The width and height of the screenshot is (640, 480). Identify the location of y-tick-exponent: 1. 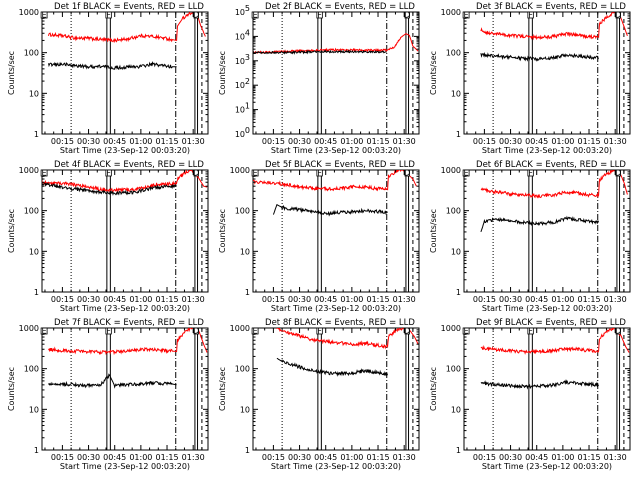
(247, 106).